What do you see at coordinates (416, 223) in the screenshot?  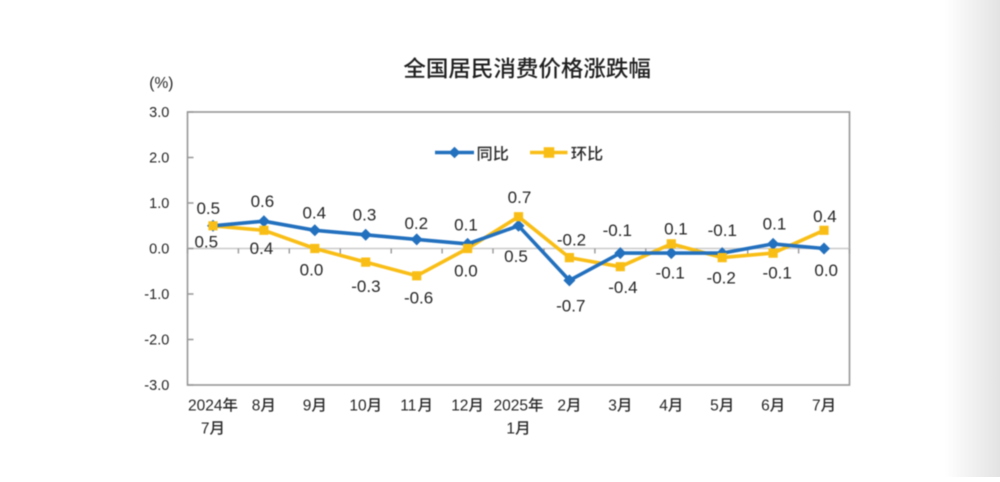 I see `svg-text: 0.2` at bounding box center [416, 223].